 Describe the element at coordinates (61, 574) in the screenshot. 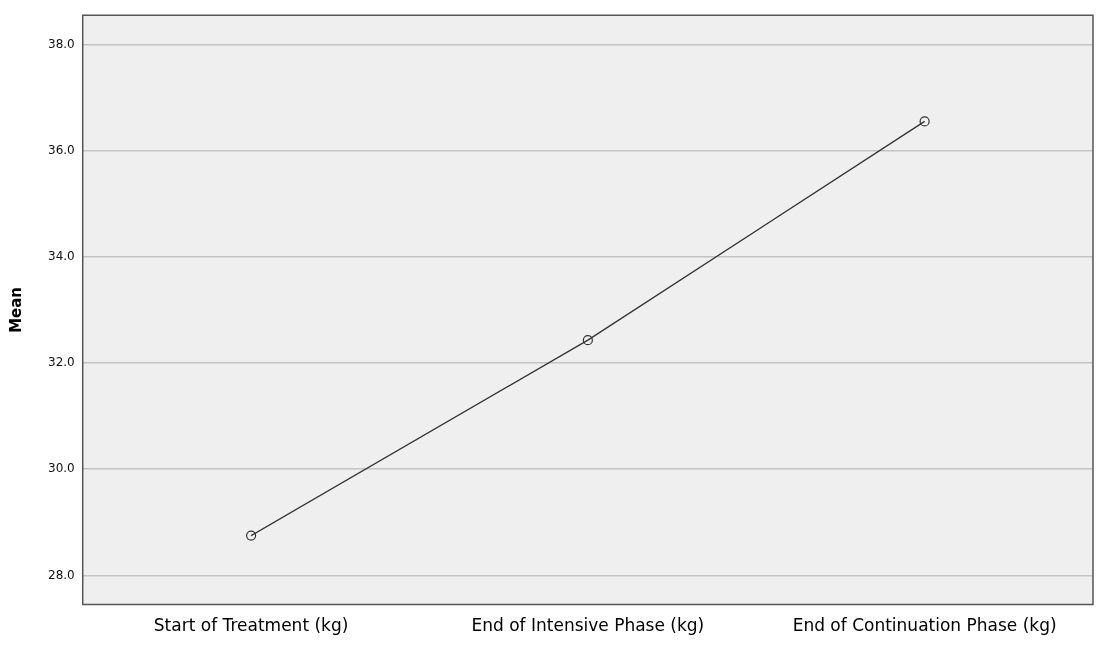

I see `y-tick-label: 28.0` at that location.